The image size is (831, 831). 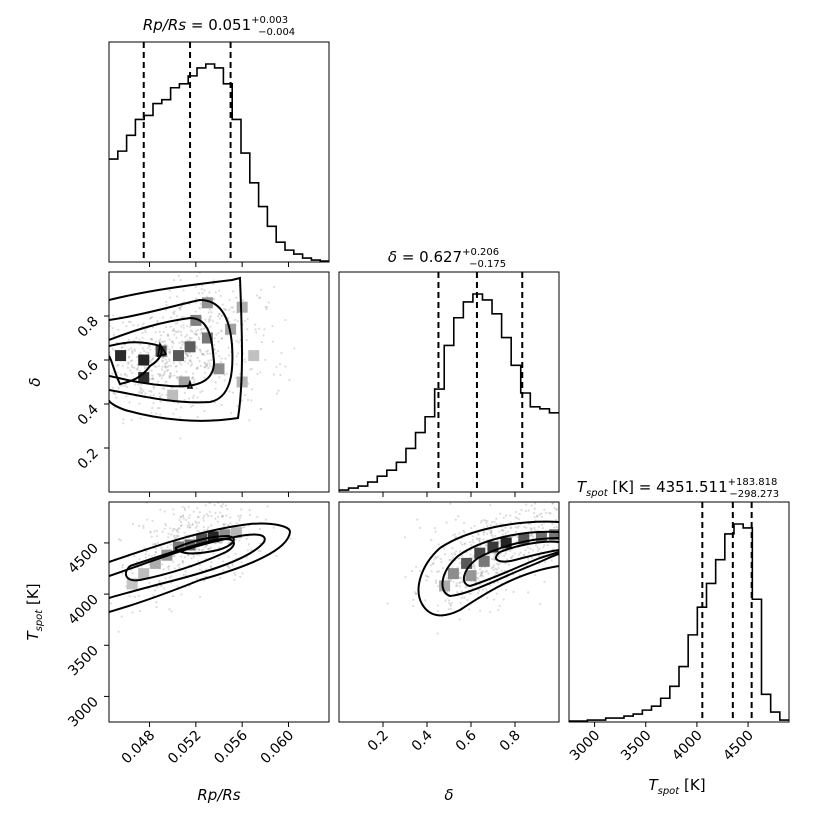 What do you see at coordinates (83, 661) in the screenshot?
I see `y-tick-label-t_spot: 3500` at bounding box center [83, 661].